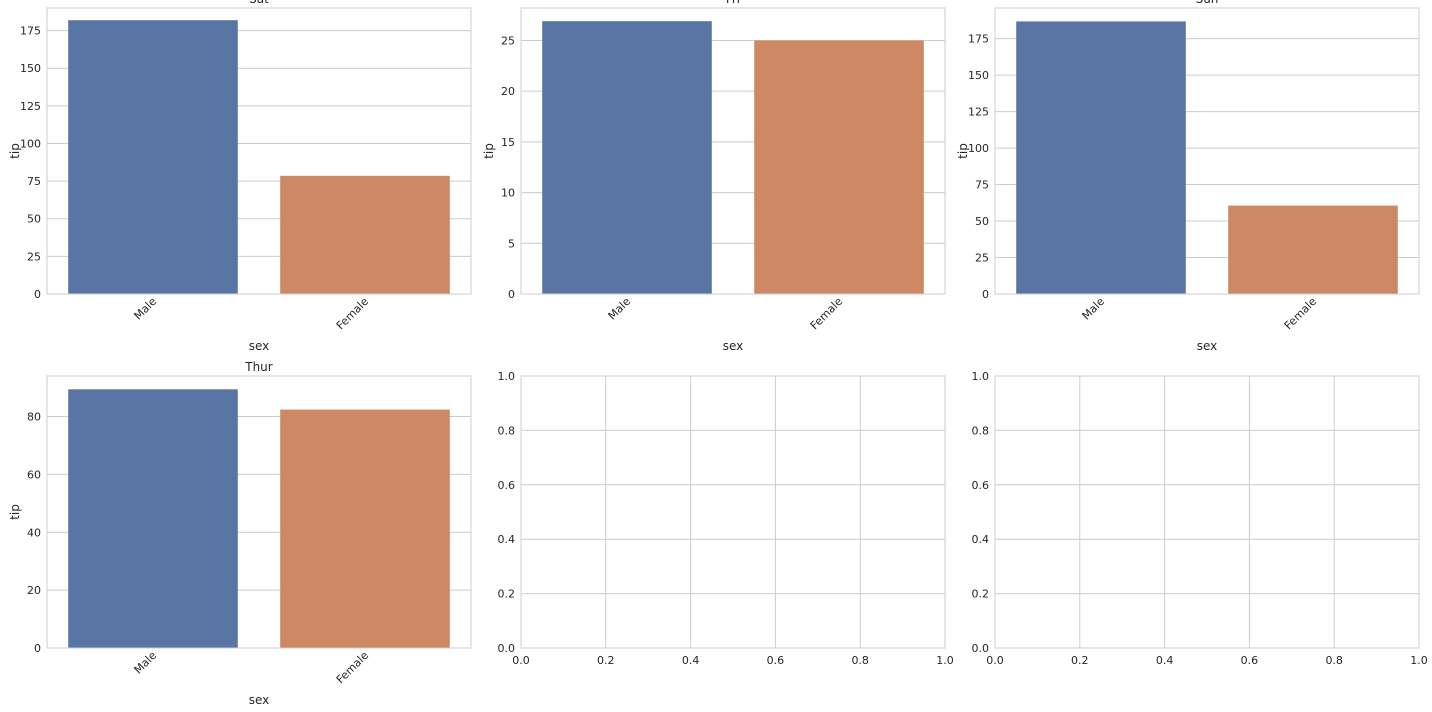 This screenshot has width=1432, height=712. What do you see at coordinates (34, 474) in the screenshot?
I see `y-tick-label: 60` at bounding box center [34, 474].